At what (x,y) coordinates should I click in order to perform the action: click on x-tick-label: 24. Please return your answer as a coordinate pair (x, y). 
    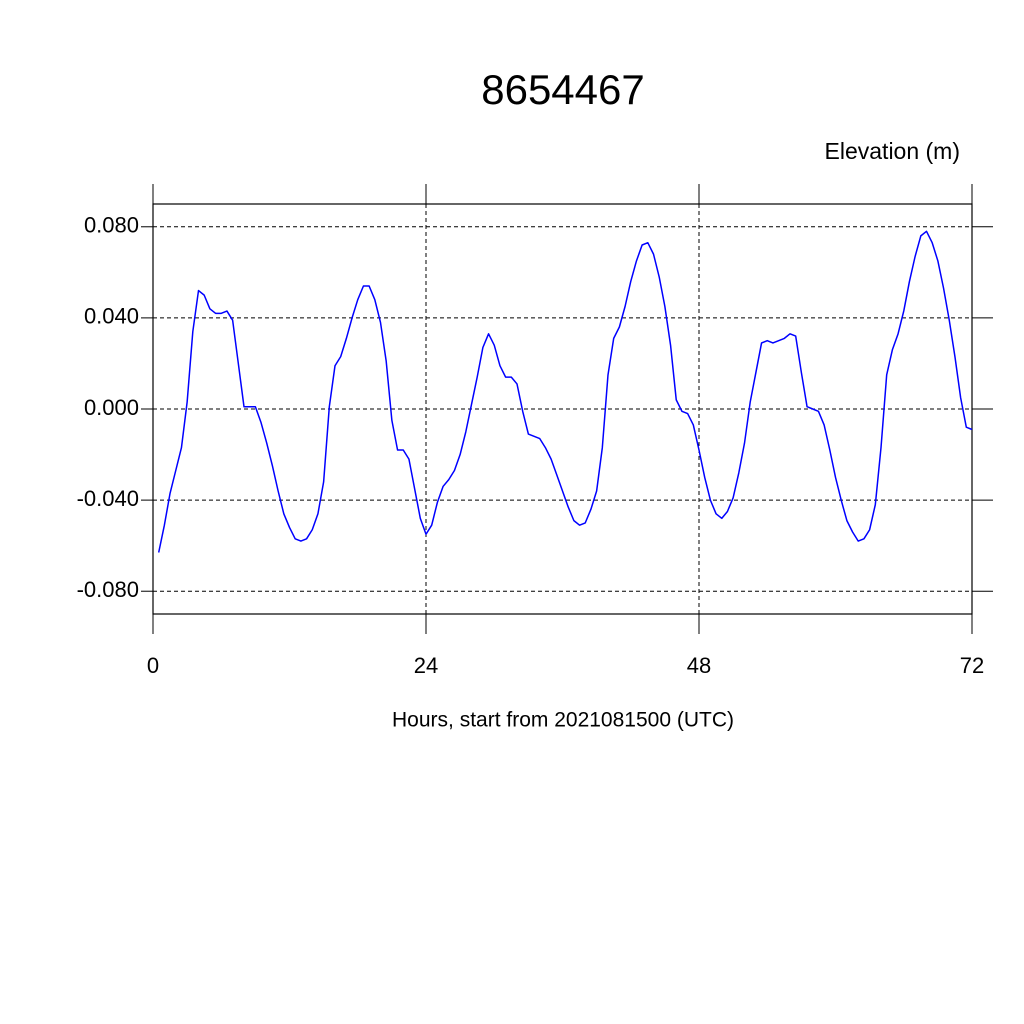
    Looking at the image, I should click on (426, 665).